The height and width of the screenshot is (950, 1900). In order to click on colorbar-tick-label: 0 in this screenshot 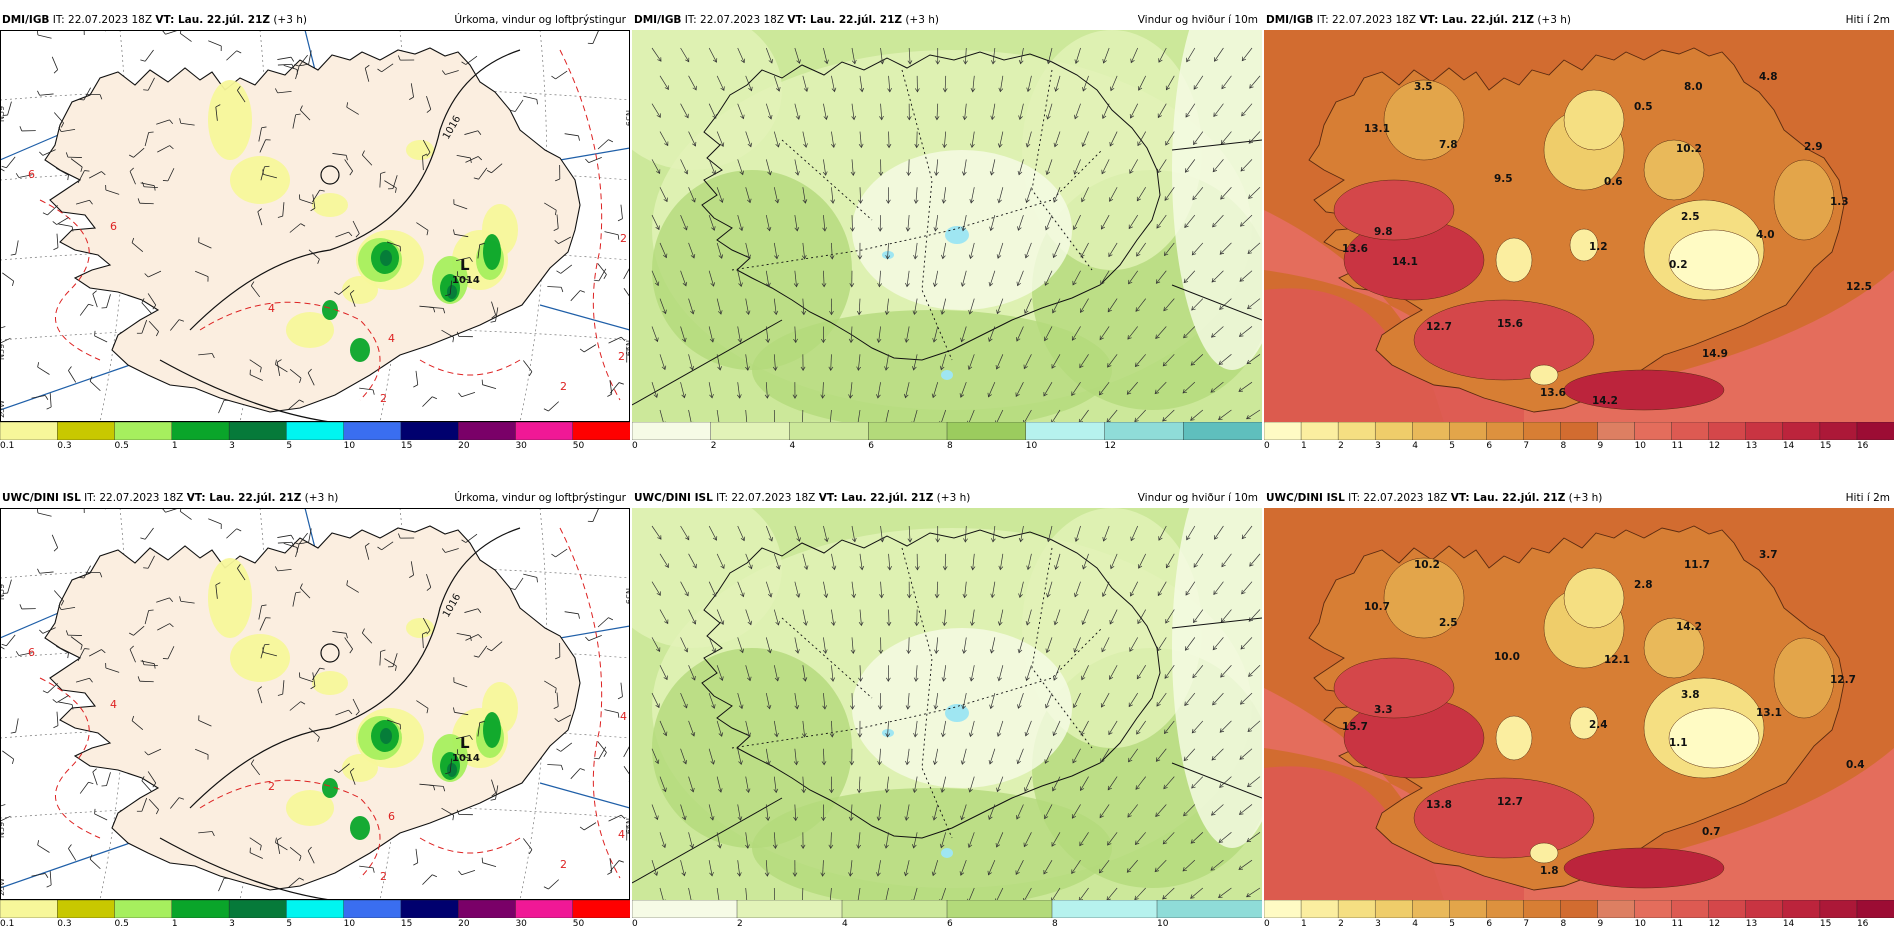, I will do `click(1267, 446)`.